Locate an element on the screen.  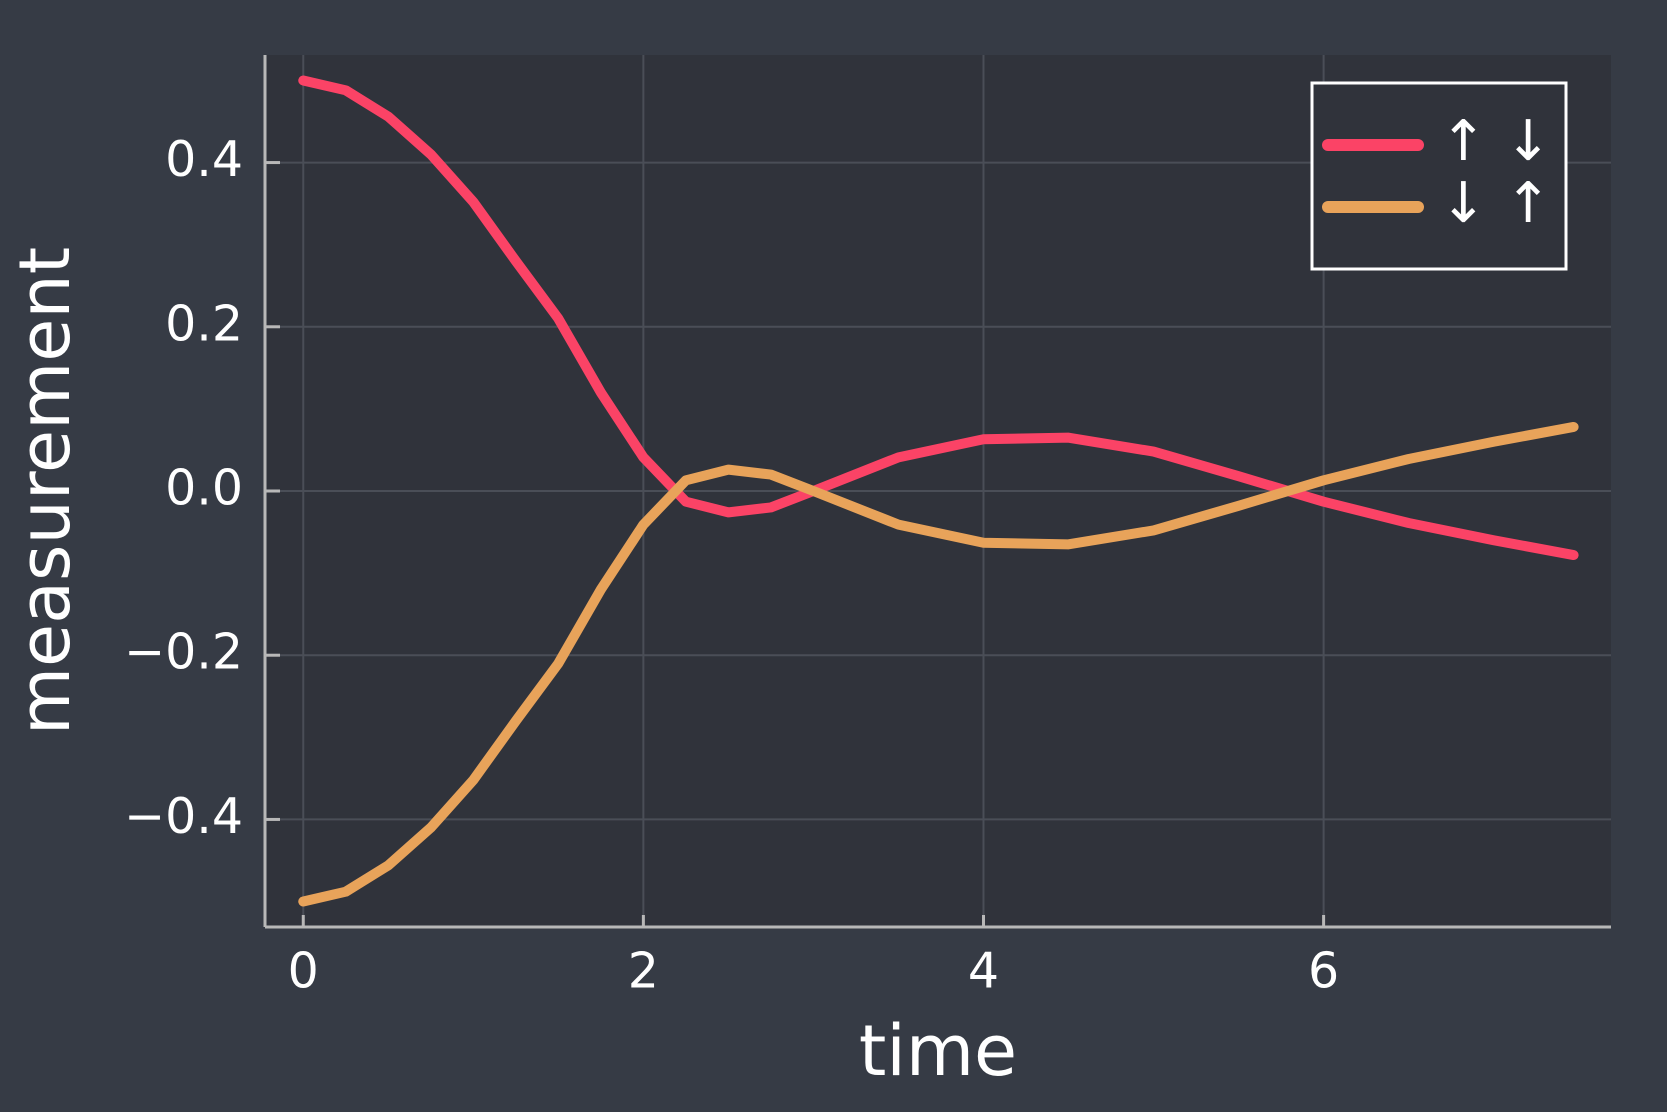
y-tick-label: −0.2 is located at coordinates (183, 652).